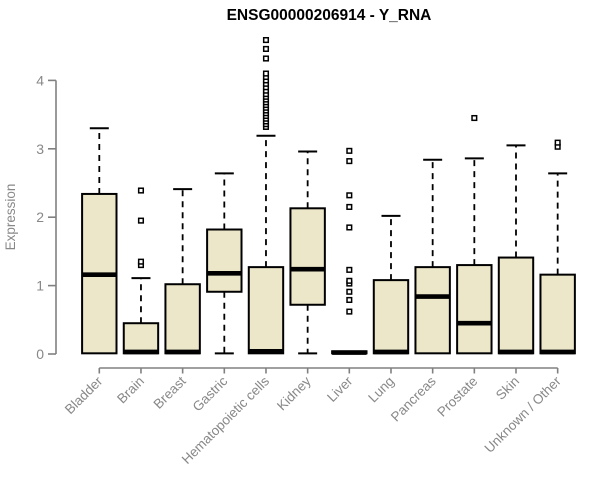 The width and height of the screenshot is (600, 500). Describe the element at coordinates (40, 80) in the screenshot. I see `y-tick-label: 4` at that location.